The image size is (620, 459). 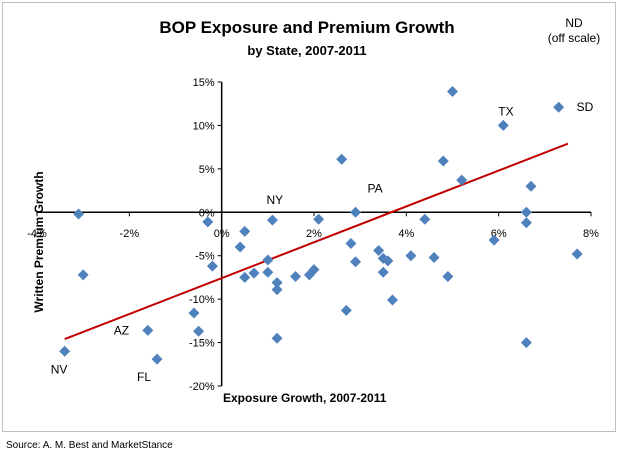 I want to click on y-tick-label: 15%, so click(x=204, y=83).